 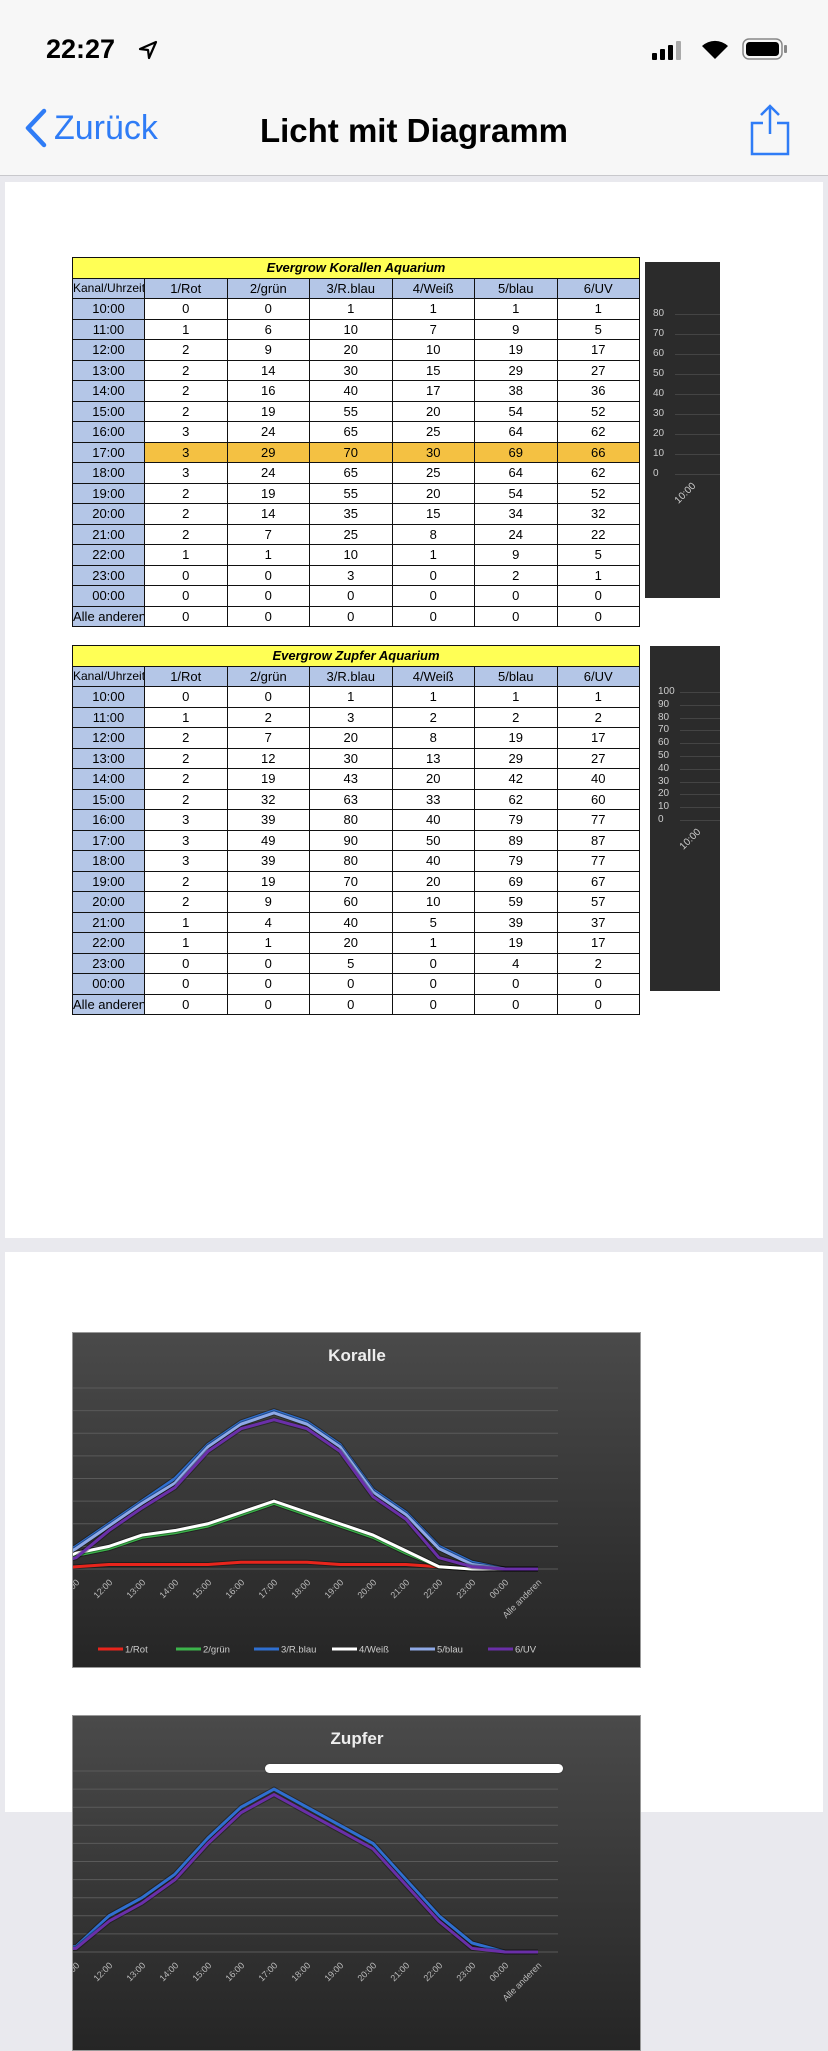 I want to click on value-cell: 63, so click(x=351, y=799).